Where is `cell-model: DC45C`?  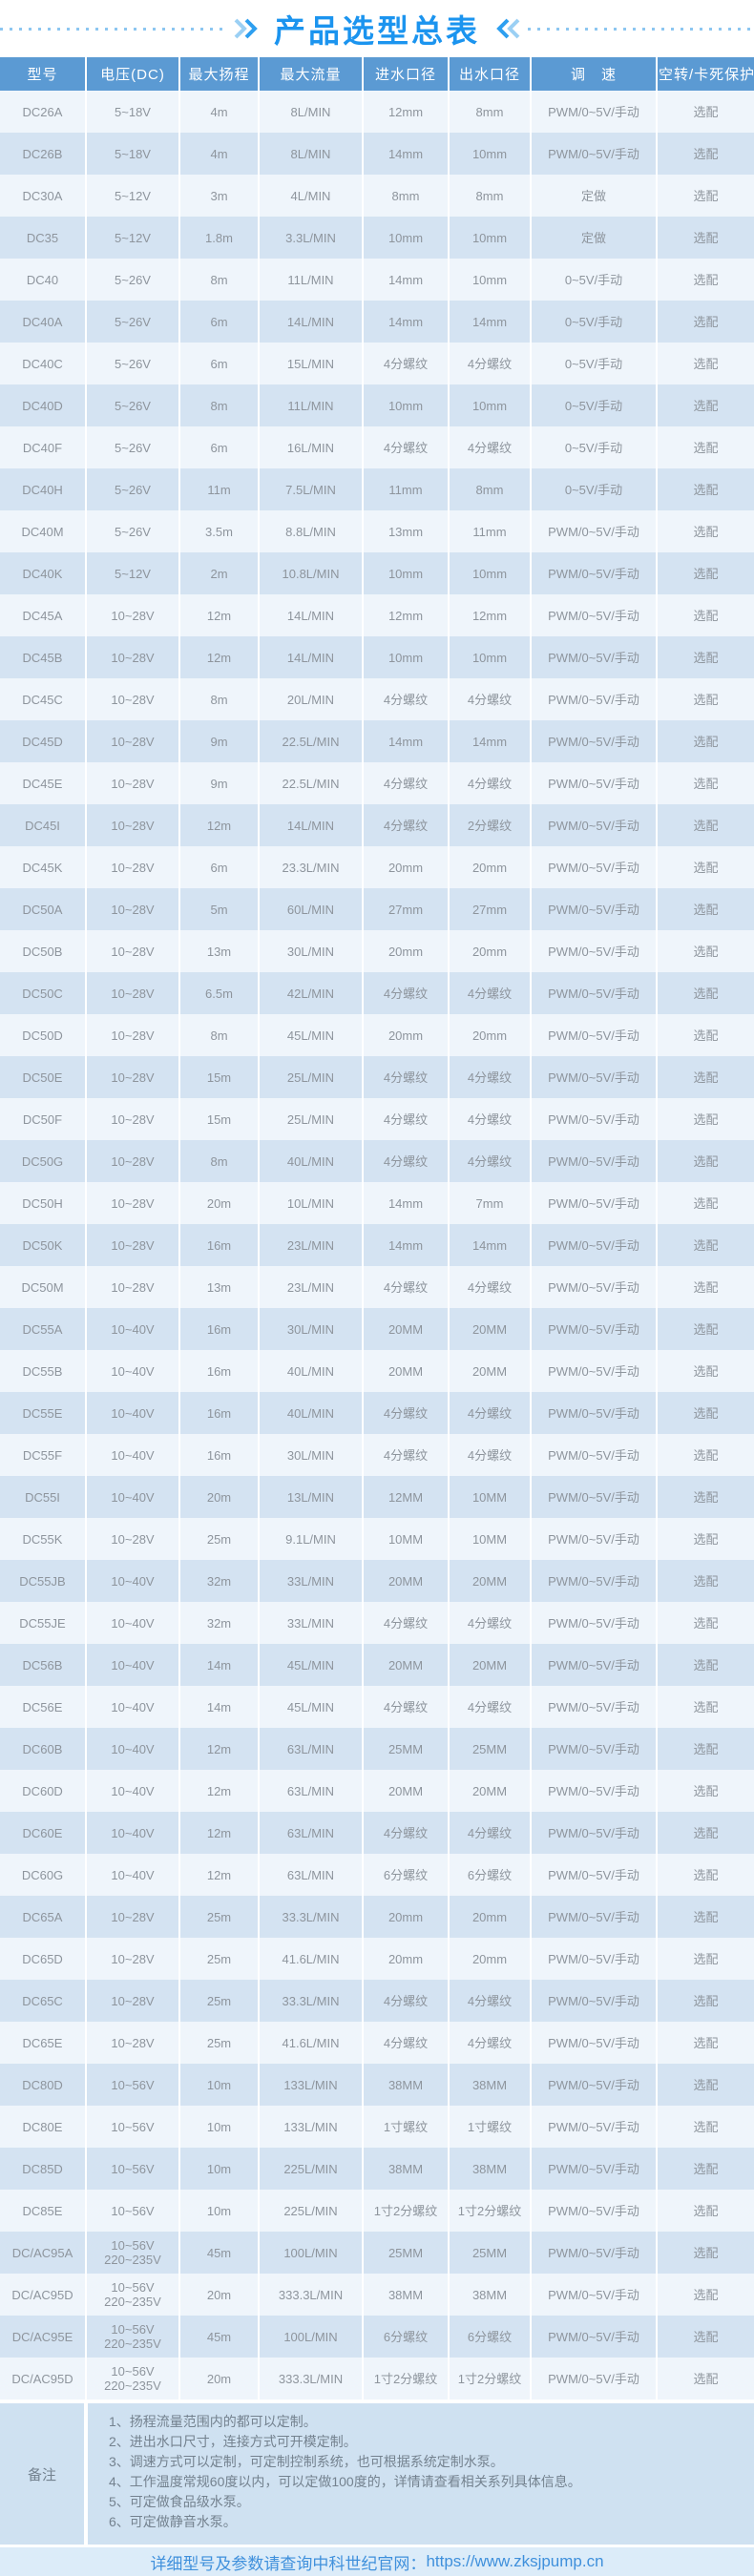
cell-model: DC45C is located at coordinates (43, 699).